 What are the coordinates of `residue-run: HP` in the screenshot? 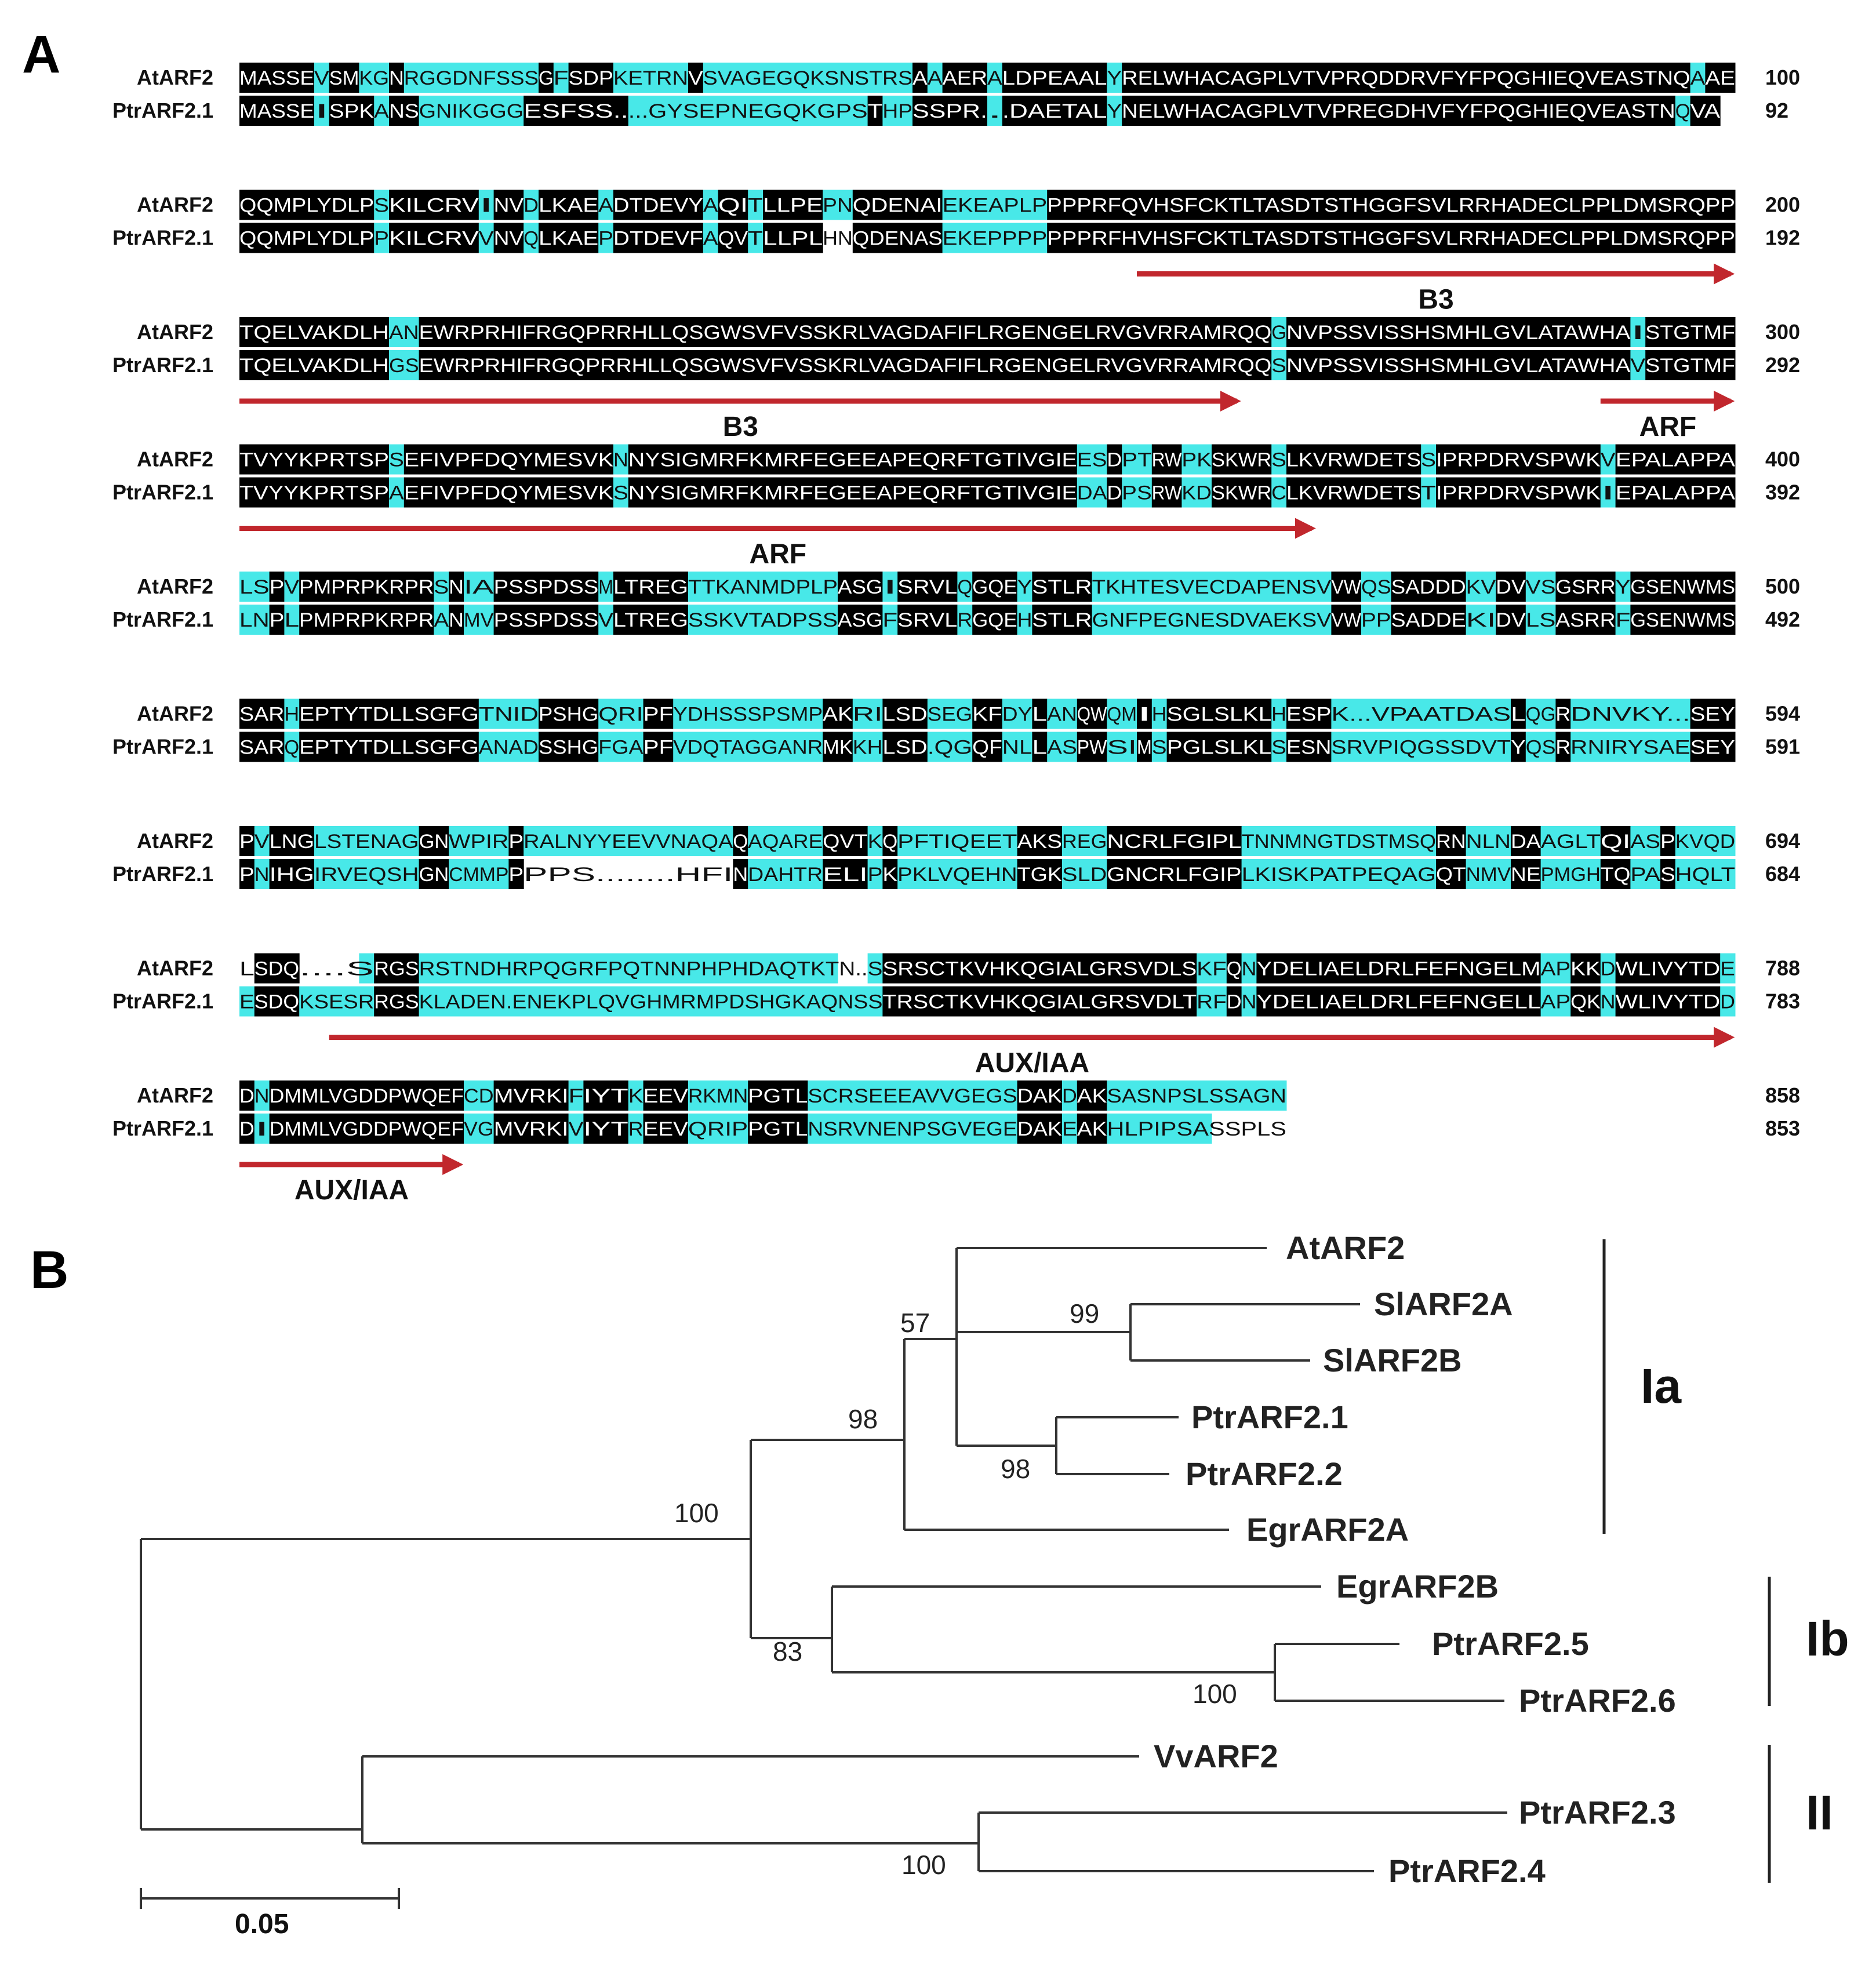 It's located at (897, 111).